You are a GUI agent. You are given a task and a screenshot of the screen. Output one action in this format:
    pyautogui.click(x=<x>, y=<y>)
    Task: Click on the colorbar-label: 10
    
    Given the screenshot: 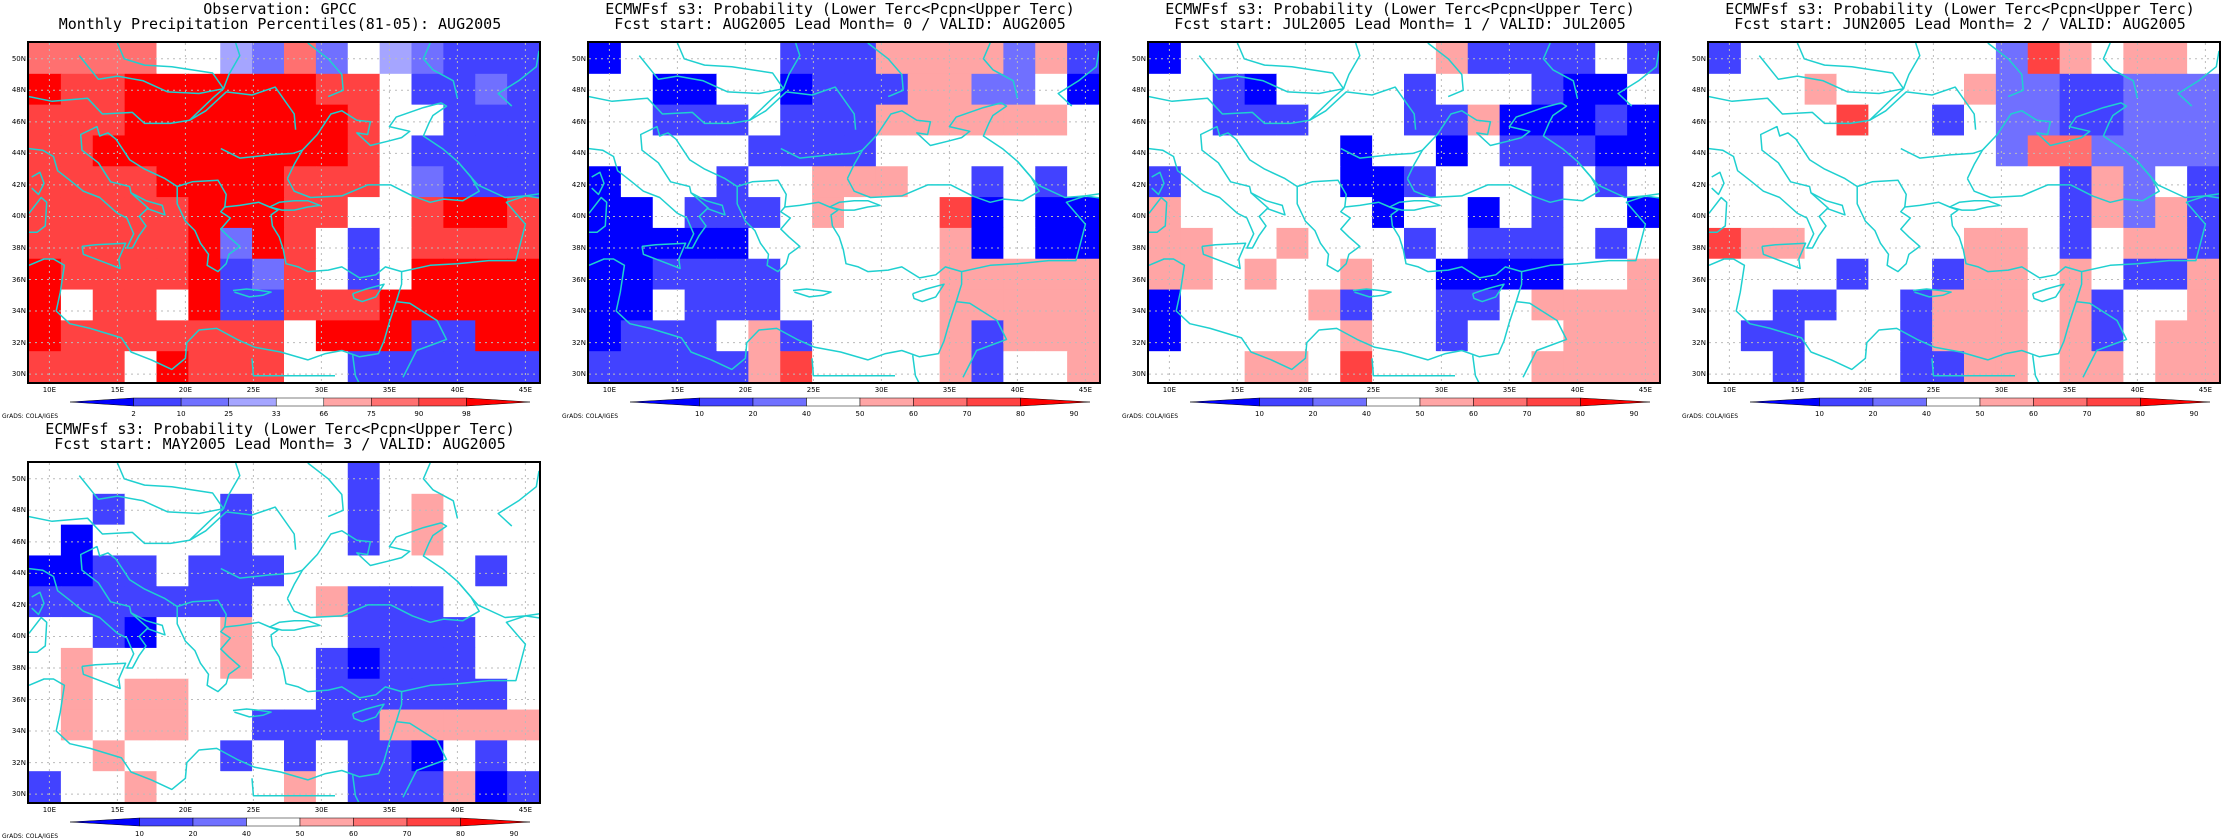 What is the action you would take?
    pyautogui.click(x=139, y=834)
    